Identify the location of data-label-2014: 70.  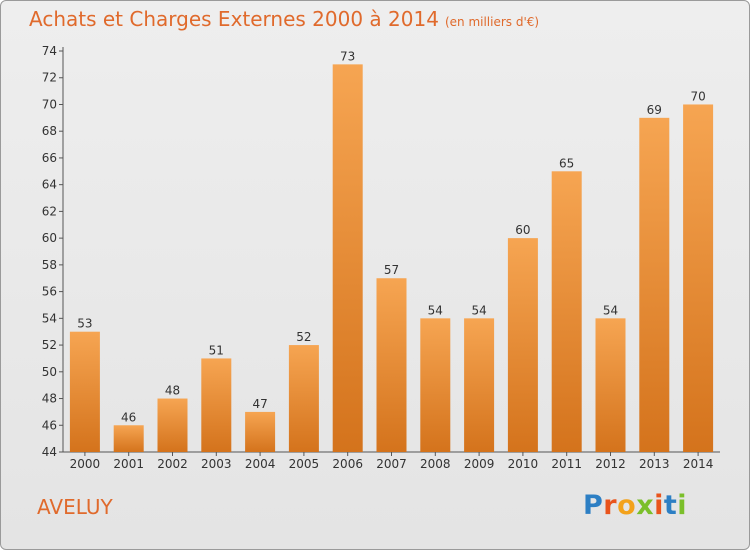
(697, 96).